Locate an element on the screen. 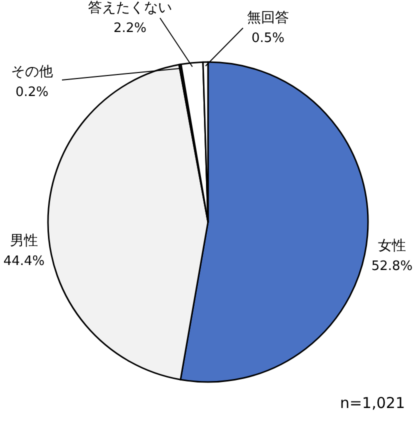 This screenshot has width=418, height=423. data-label: 0.2% is located at coordinates (32, 92).